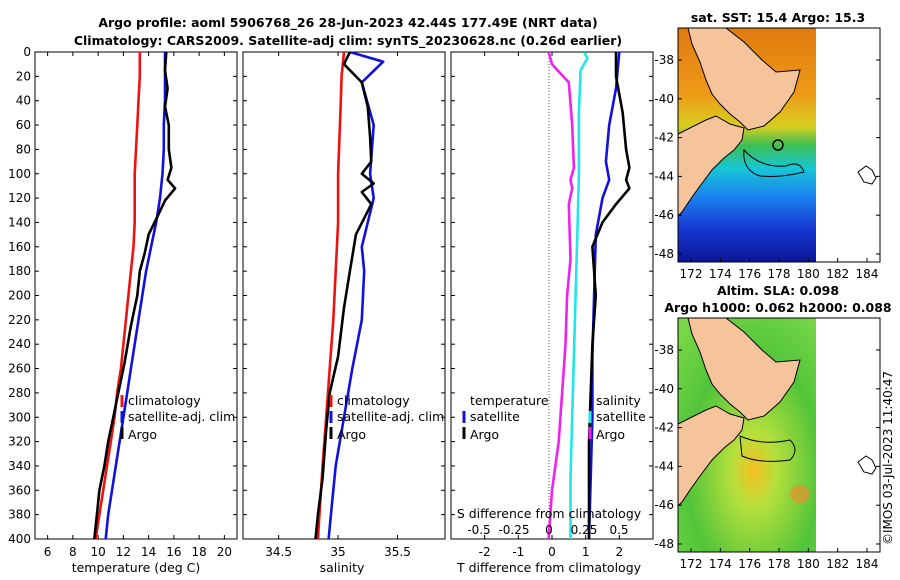 The height and width of the screenshot is (580, 900). I want to click on sla-contour, so click(767, 448).